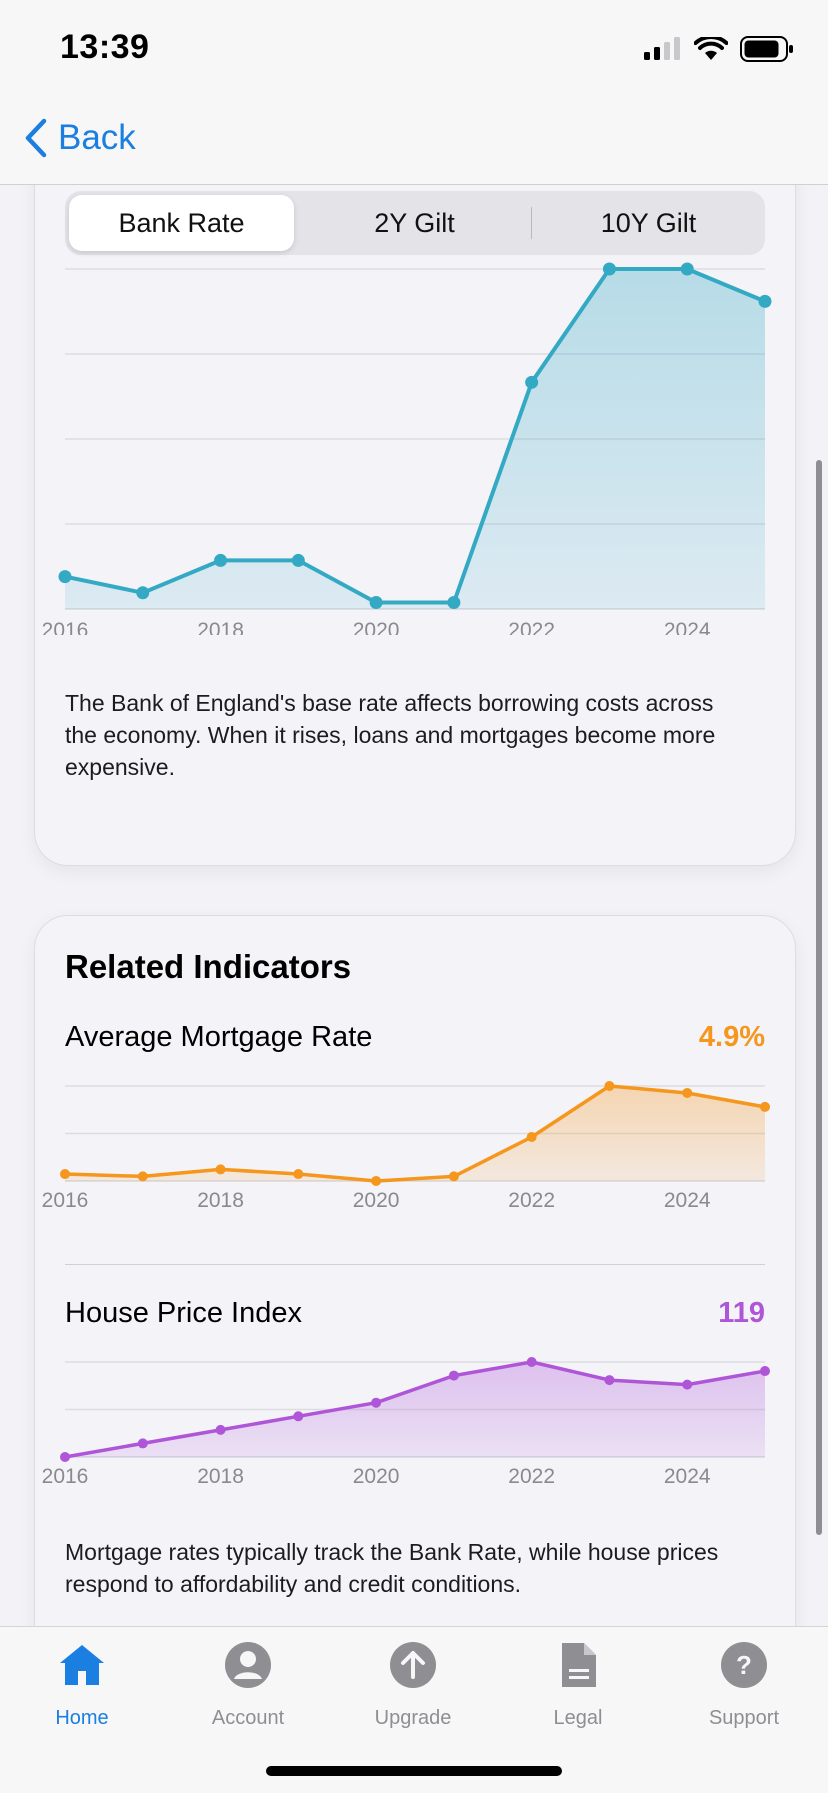 This screenshot has height=1793, width=828. I want to click on mortgage-rate-value: 4.9%, so click(731, 1037).